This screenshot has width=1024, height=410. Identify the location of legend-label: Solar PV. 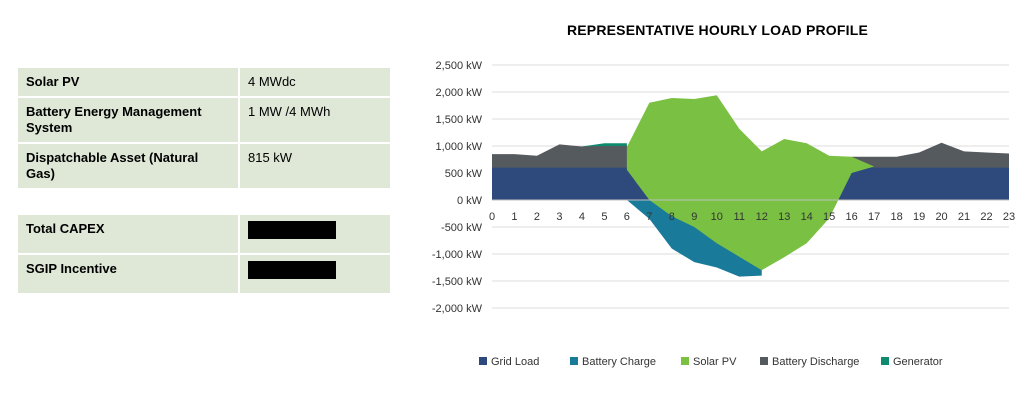
(715, 362).